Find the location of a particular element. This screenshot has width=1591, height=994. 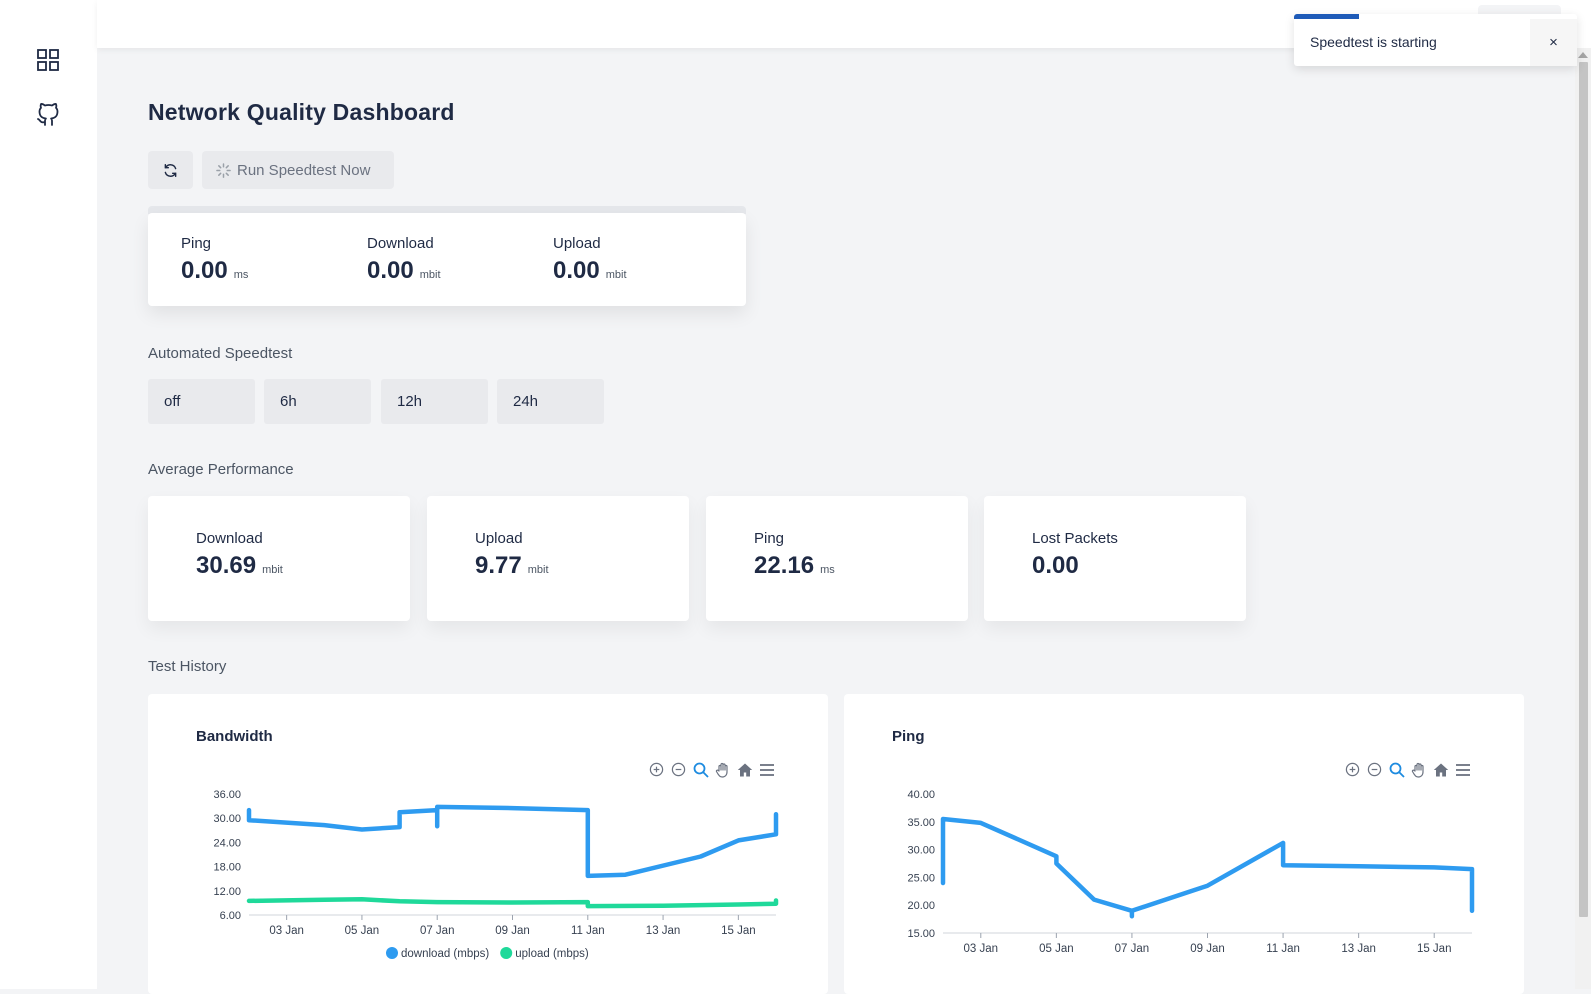

y-tick-label: 24.00 is located at coordinates (227, 843).